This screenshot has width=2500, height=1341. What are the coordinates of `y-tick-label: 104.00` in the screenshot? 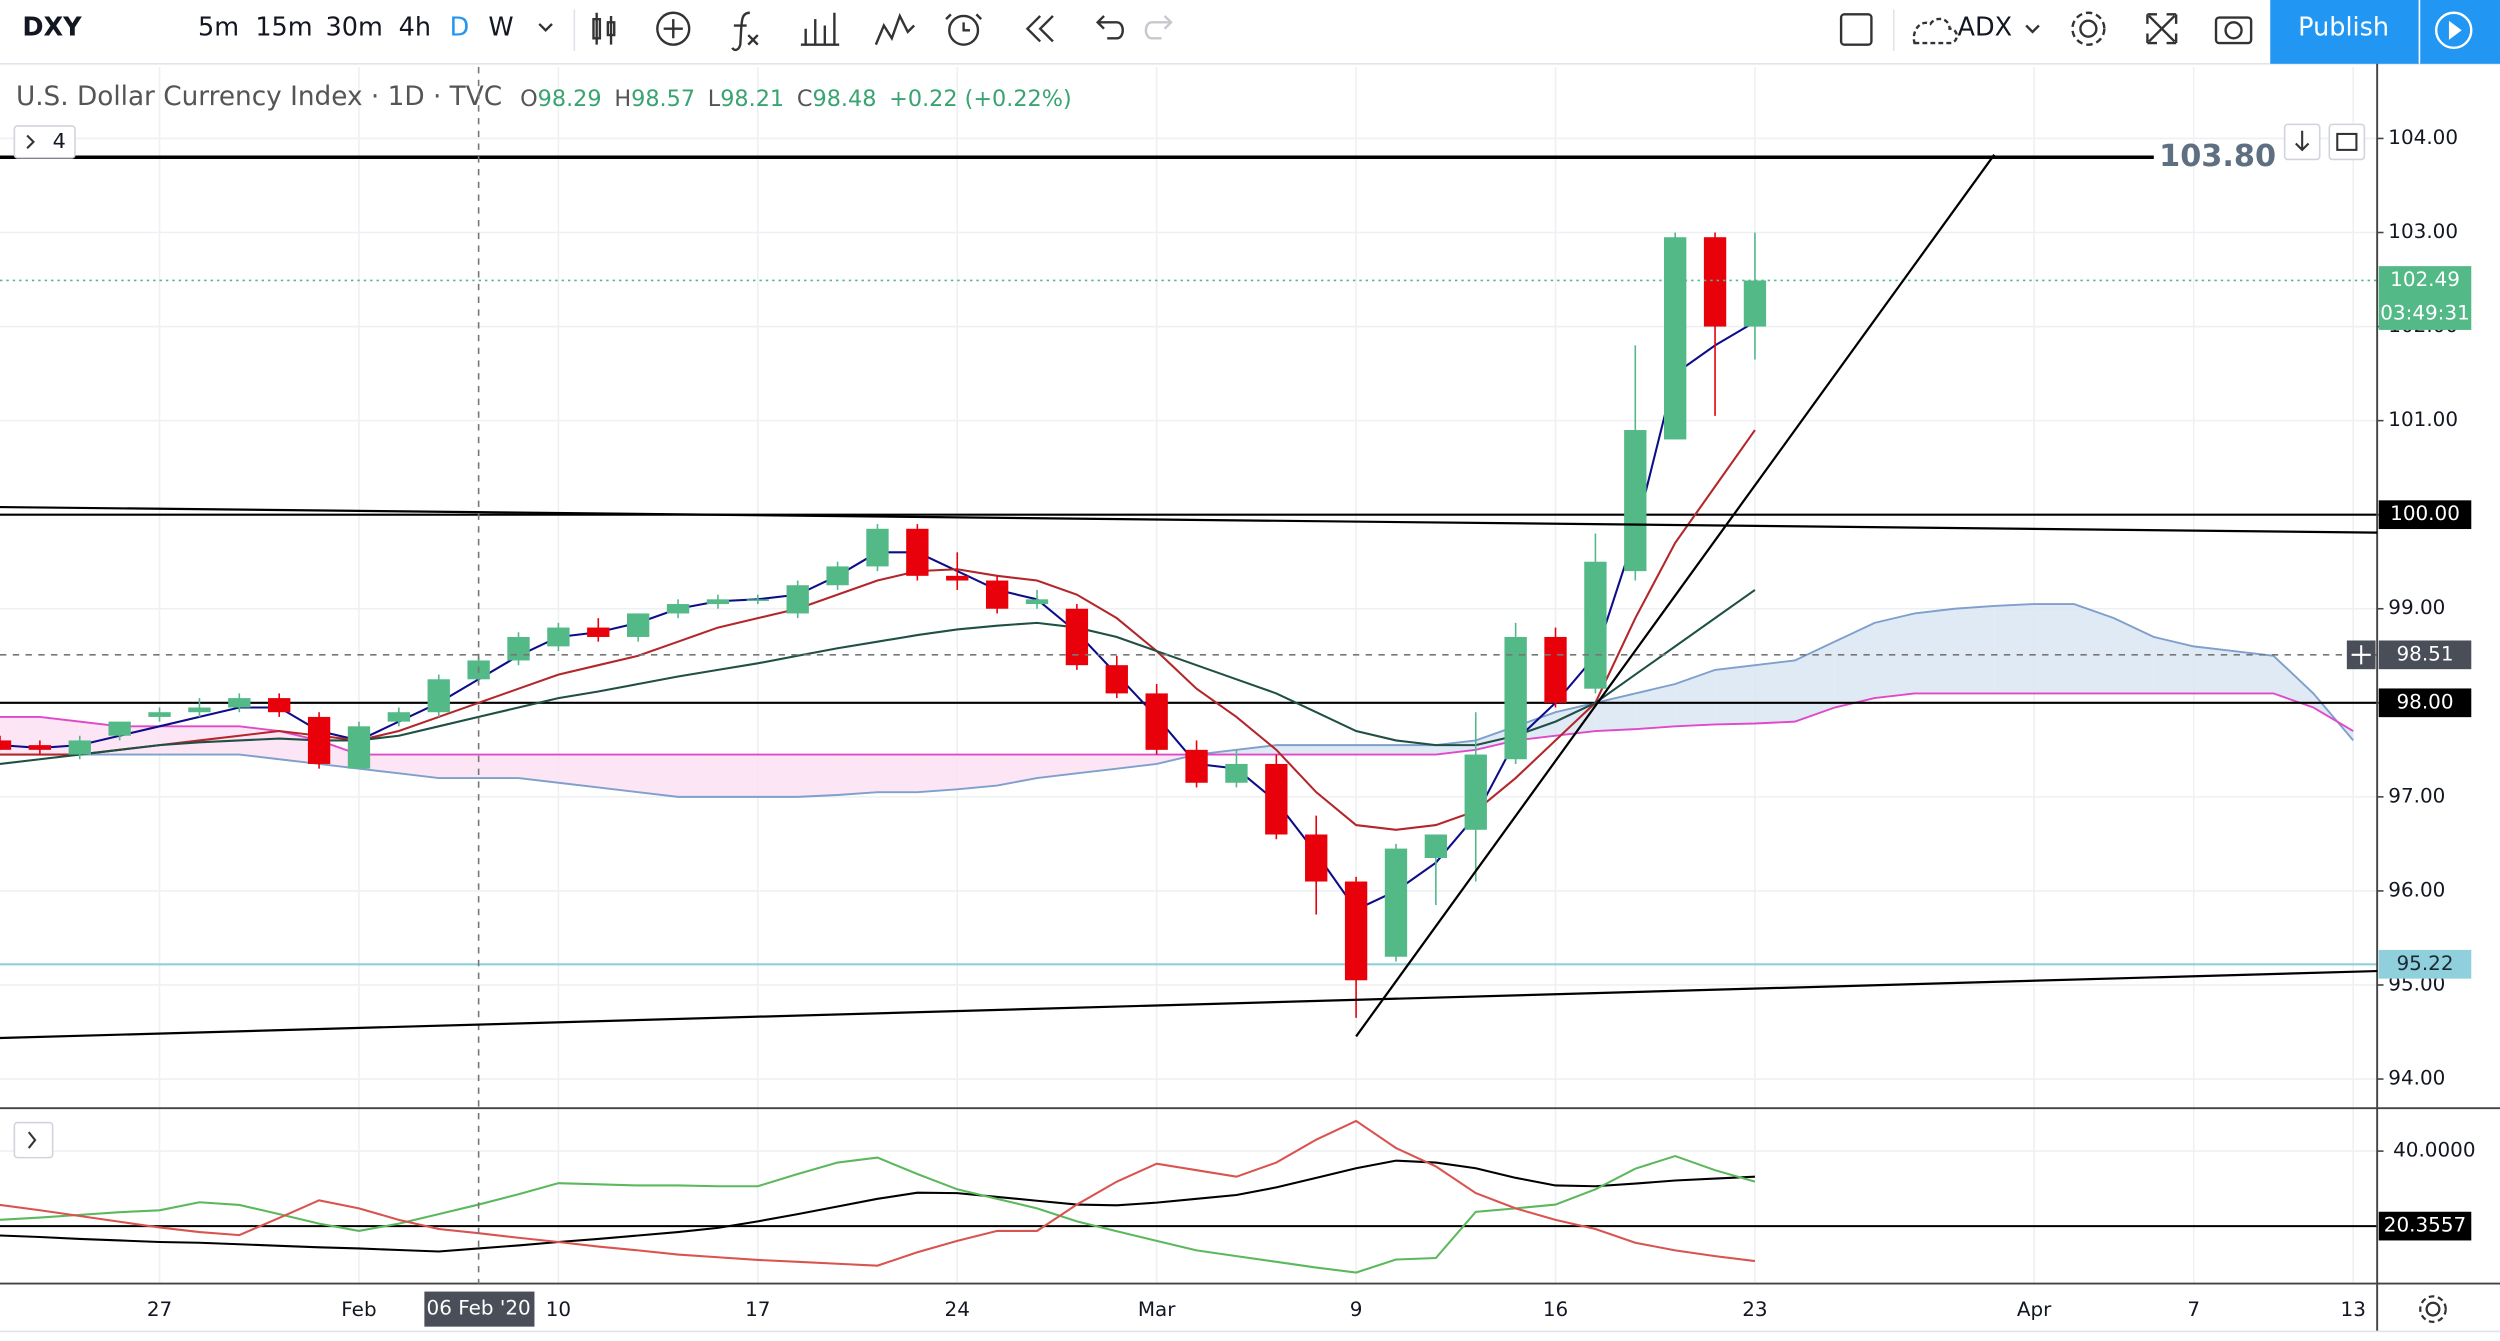 It's located at (2423, 137).